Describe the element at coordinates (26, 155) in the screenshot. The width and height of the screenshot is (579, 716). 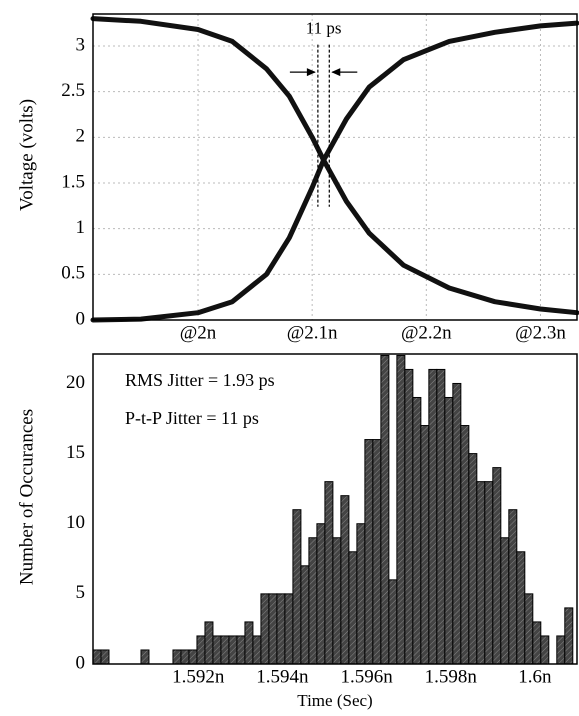
I see `y-axis-label: Voltage (volts)` at that location.